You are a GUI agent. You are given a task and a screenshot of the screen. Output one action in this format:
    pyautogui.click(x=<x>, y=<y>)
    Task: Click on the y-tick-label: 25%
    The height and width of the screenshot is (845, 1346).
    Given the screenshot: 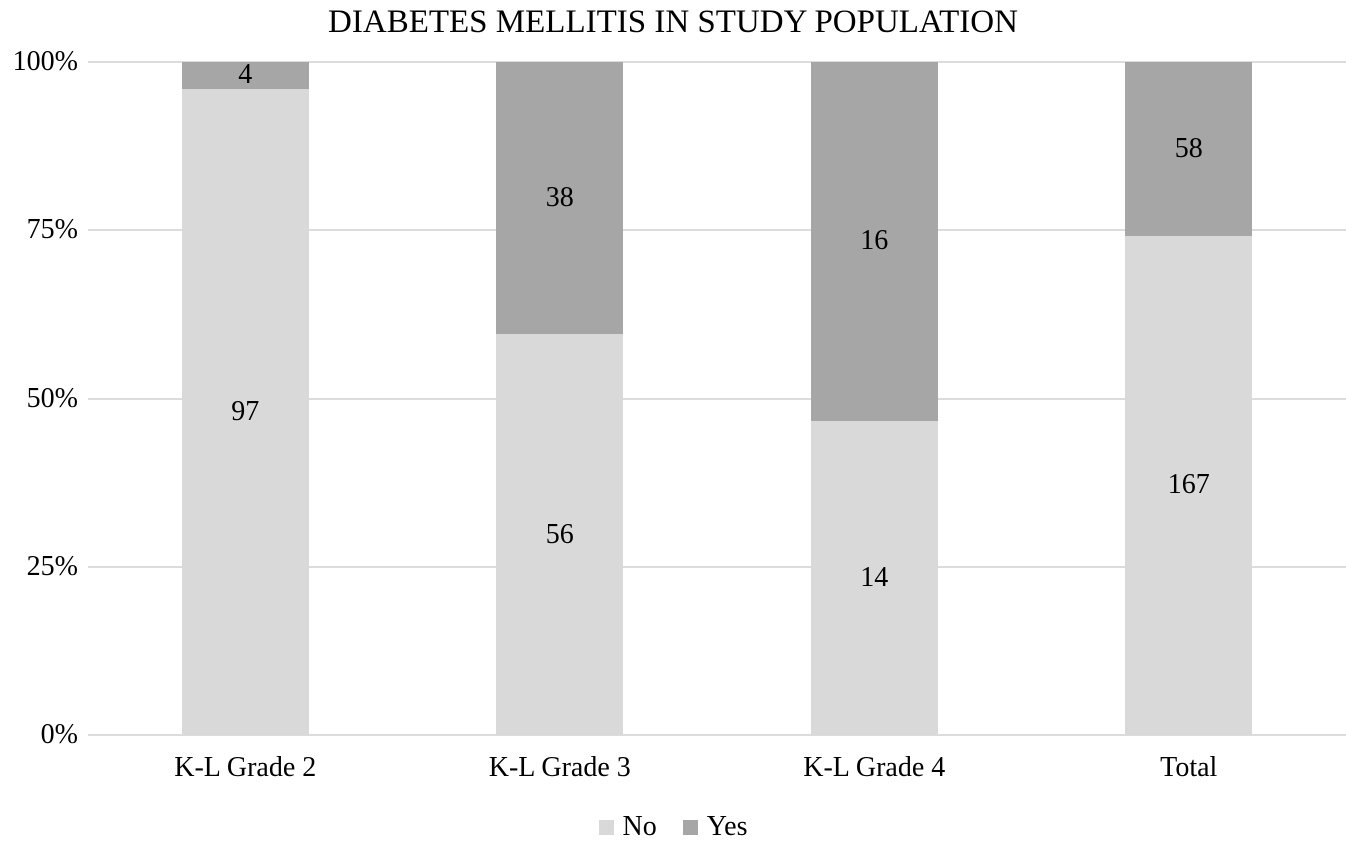 What is the action you would take?
    pyautogui.click(x=52, y=566)
    